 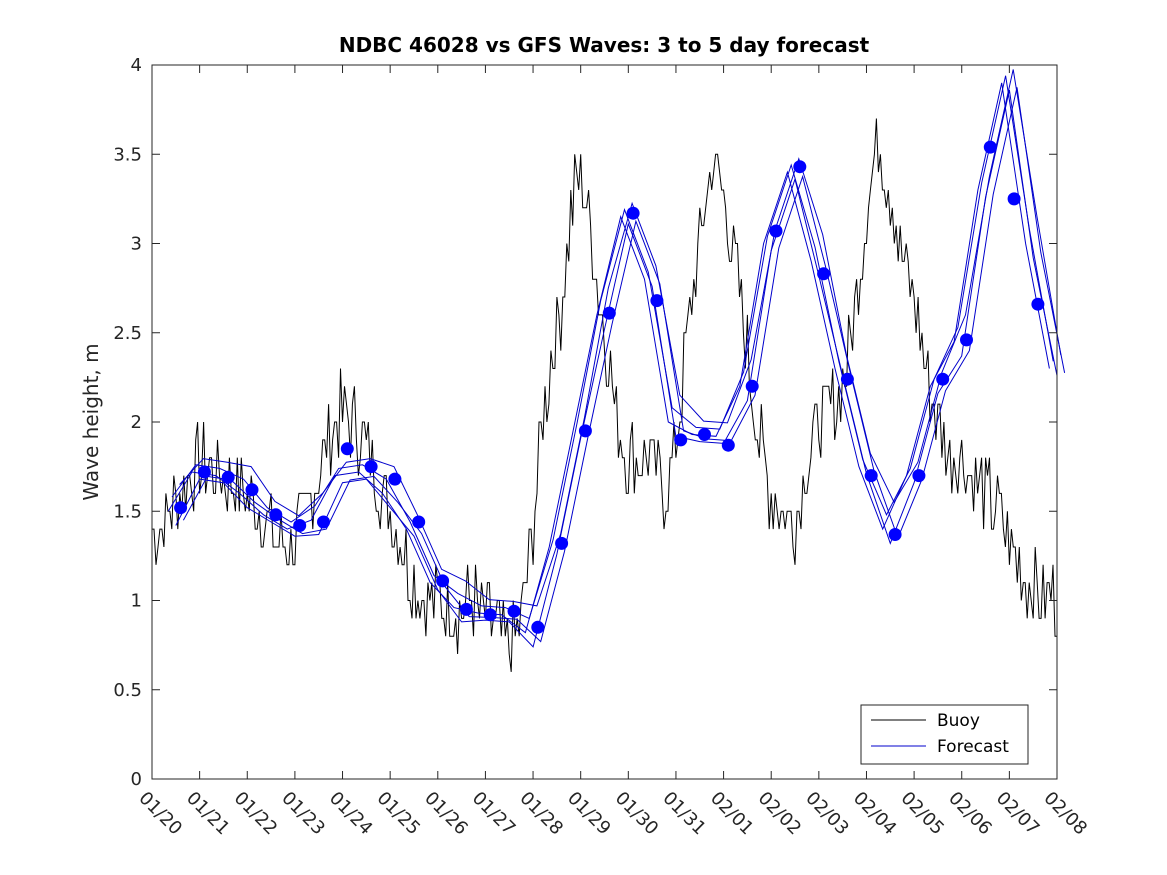 I want to click on y-tick-label: 4, so click(x=136, y=65).